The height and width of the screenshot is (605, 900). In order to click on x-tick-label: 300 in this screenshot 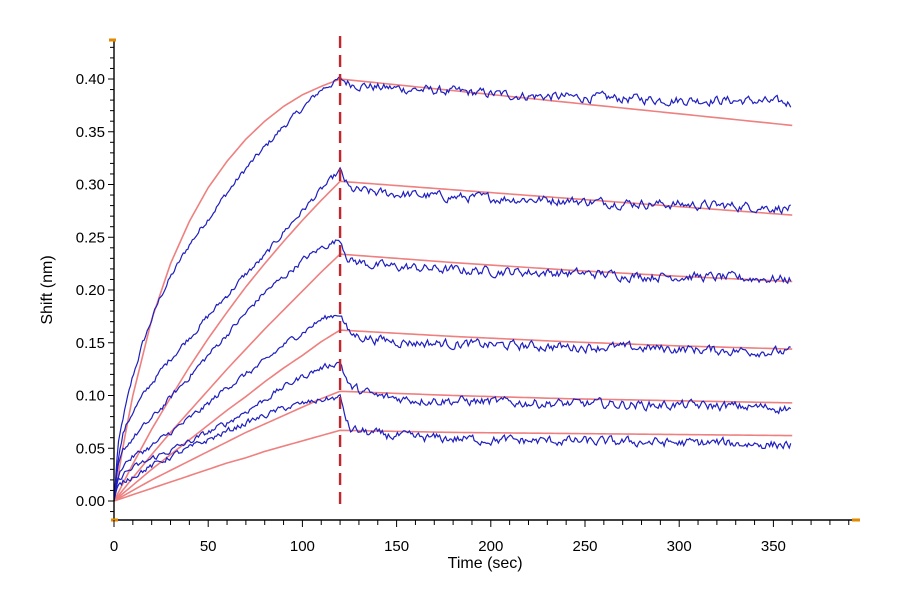, I will do `click(679, 546)`.